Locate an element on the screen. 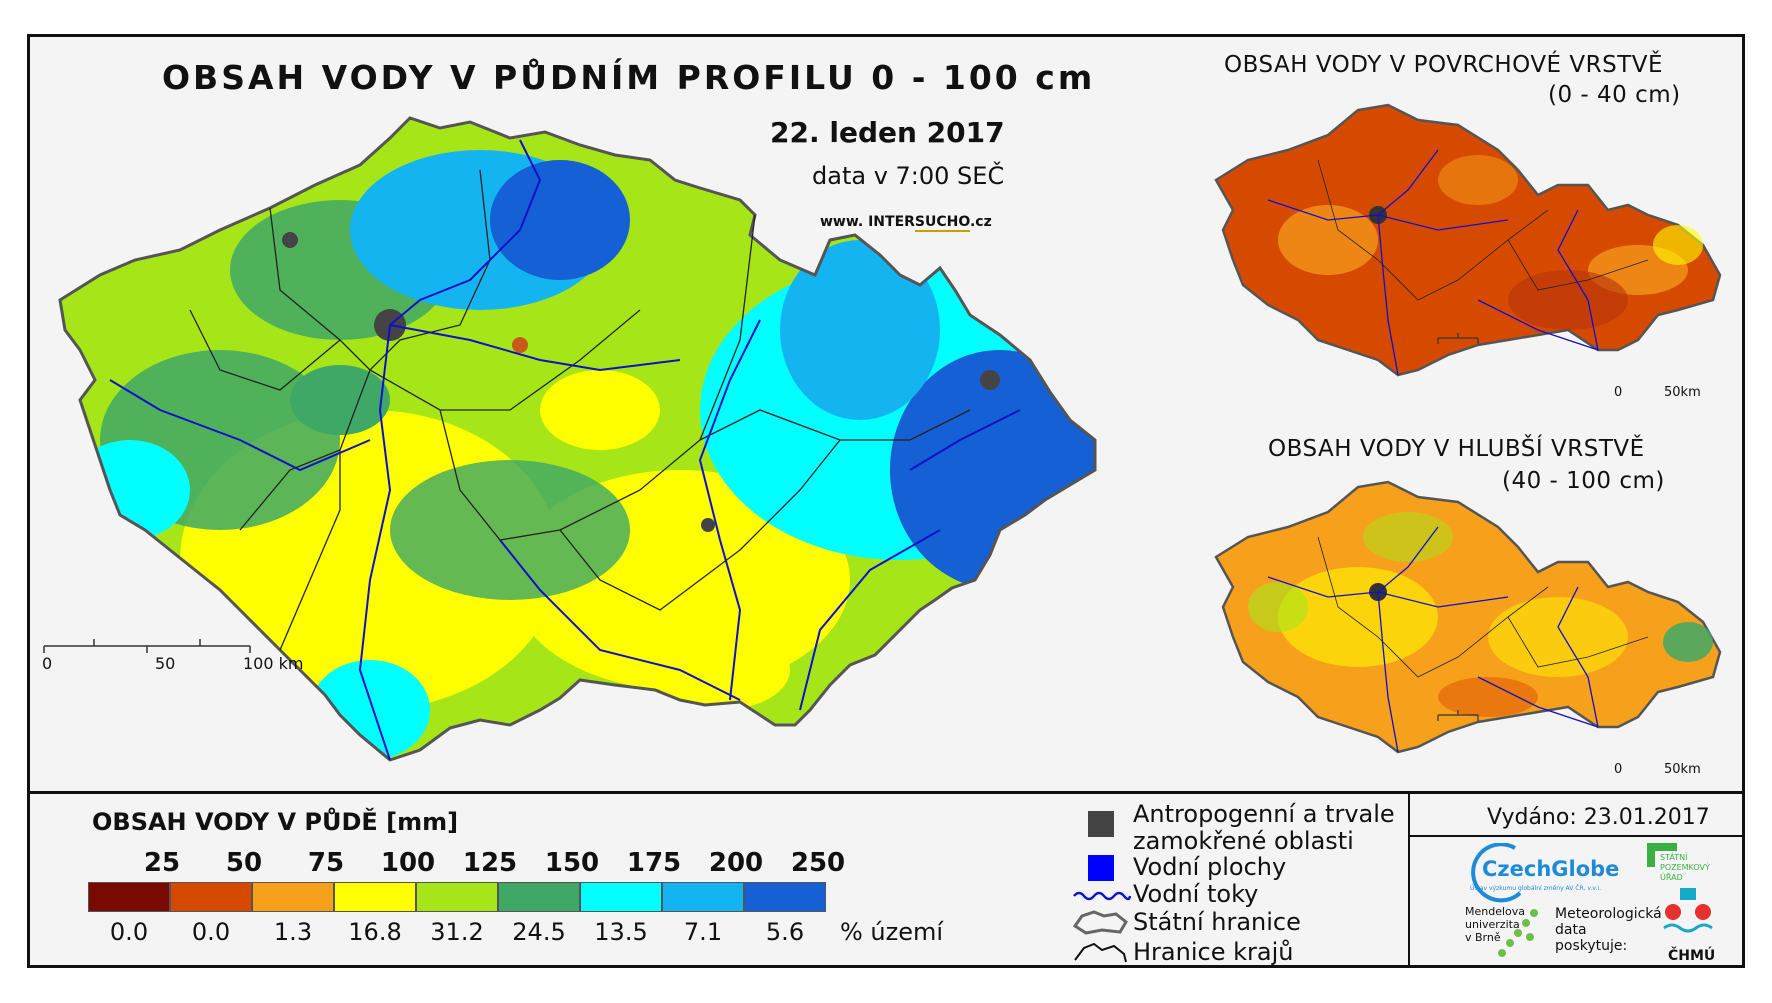 This screenshot has height=1003, width=1772. legend-anthropogenic-label-2: zamokřené oblasti is located at coordinates (1243, 841).